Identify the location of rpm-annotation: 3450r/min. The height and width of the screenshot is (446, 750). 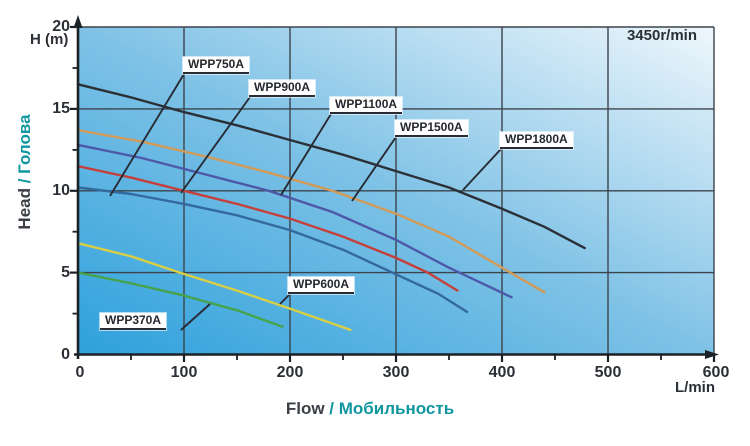
(661, 35).